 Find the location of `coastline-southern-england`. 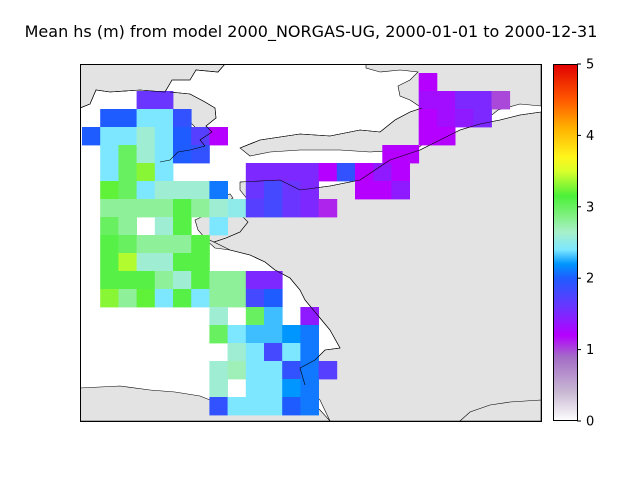

coastline-southern-england is located at coordinates (331, 128).